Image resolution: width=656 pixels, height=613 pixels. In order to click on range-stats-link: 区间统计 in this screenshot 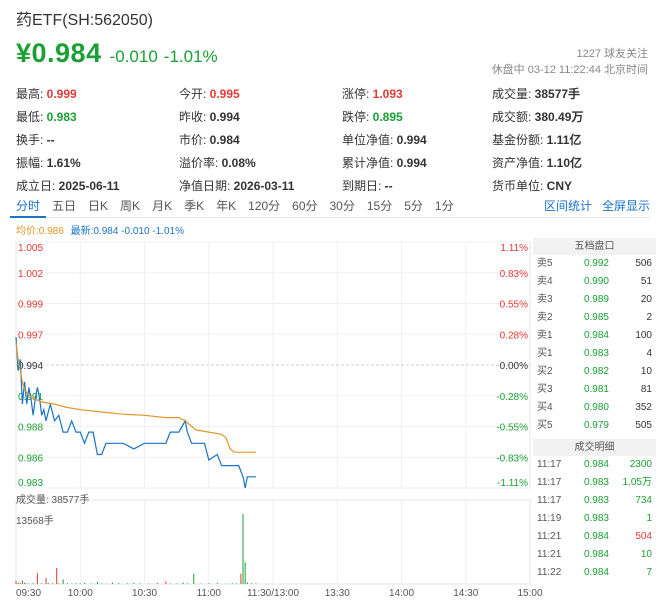, I will do `click(567, 206)`.